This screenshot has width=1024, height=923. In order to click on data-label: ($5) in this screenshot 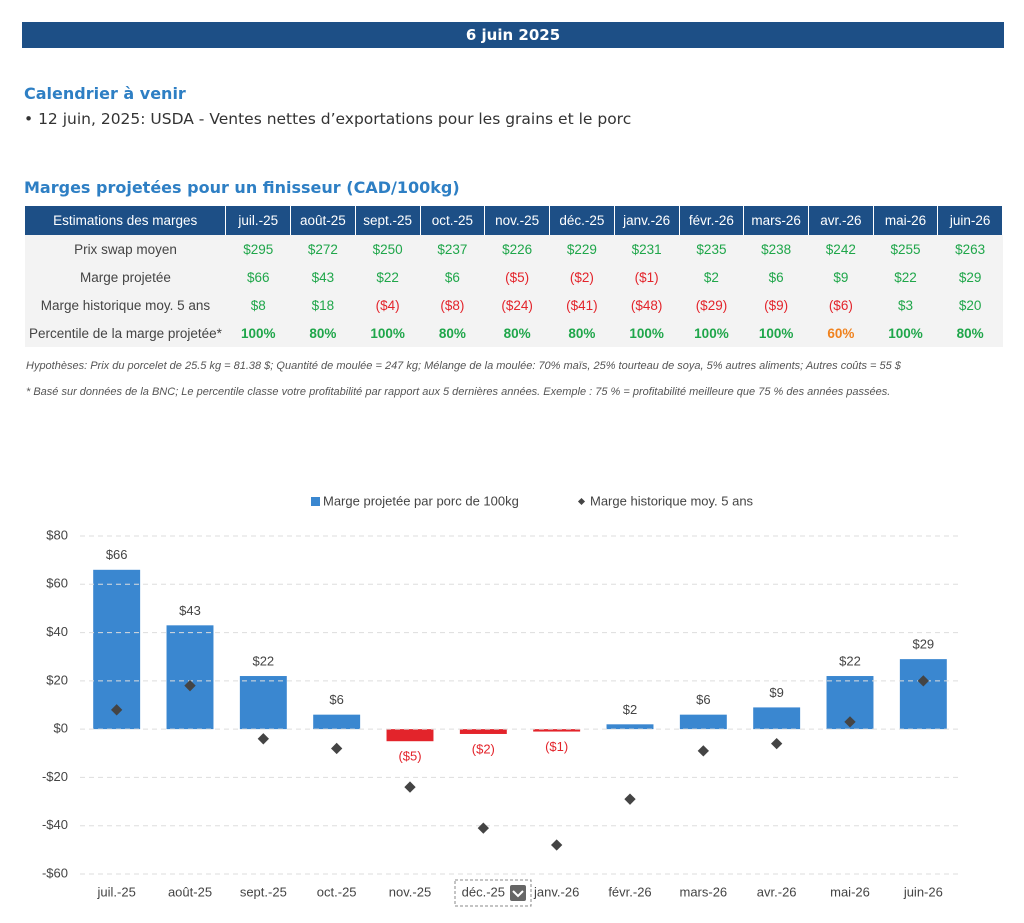, I will do `click(409, 756)`.